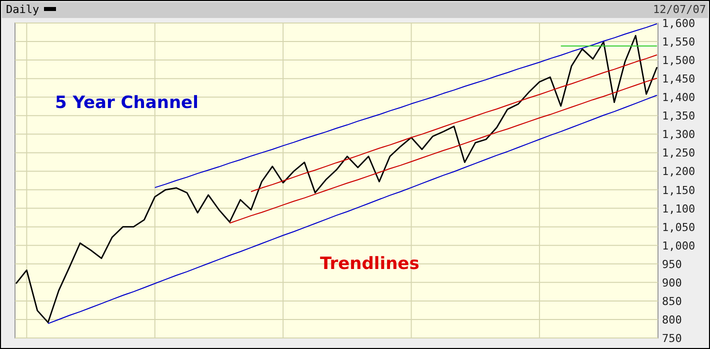 Image resolution: width=710 pixels, height=349 pixels. What do you see at coordinates (126, 103) in the screenshot?
I see `annotation: 5 Year Channel` at bounding box center [126, 103].